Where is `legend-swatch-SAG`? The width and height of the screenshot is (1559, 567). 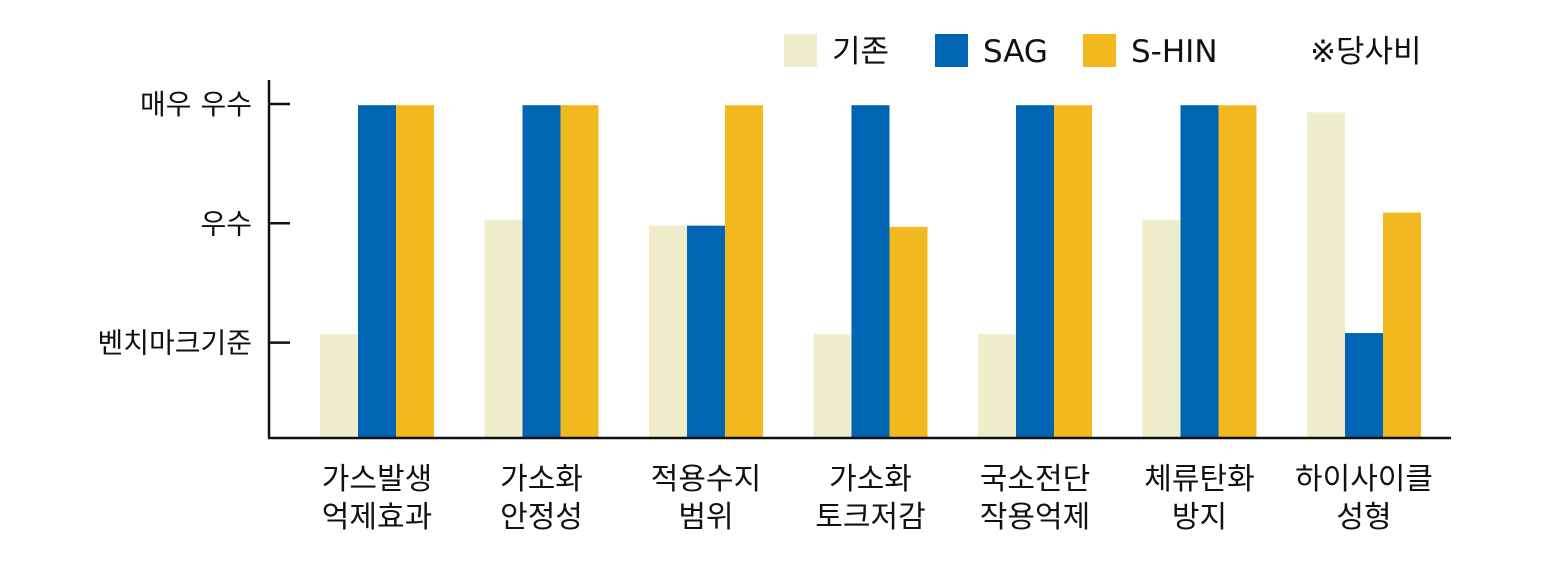
legend-swatch-SAG is located at coordinates (951, 50).